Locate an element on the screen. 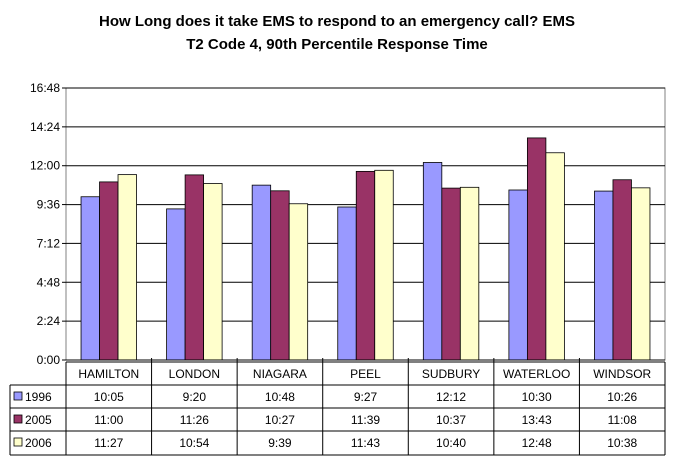  data-label: 11:00 is located at coordinates (108, 420).